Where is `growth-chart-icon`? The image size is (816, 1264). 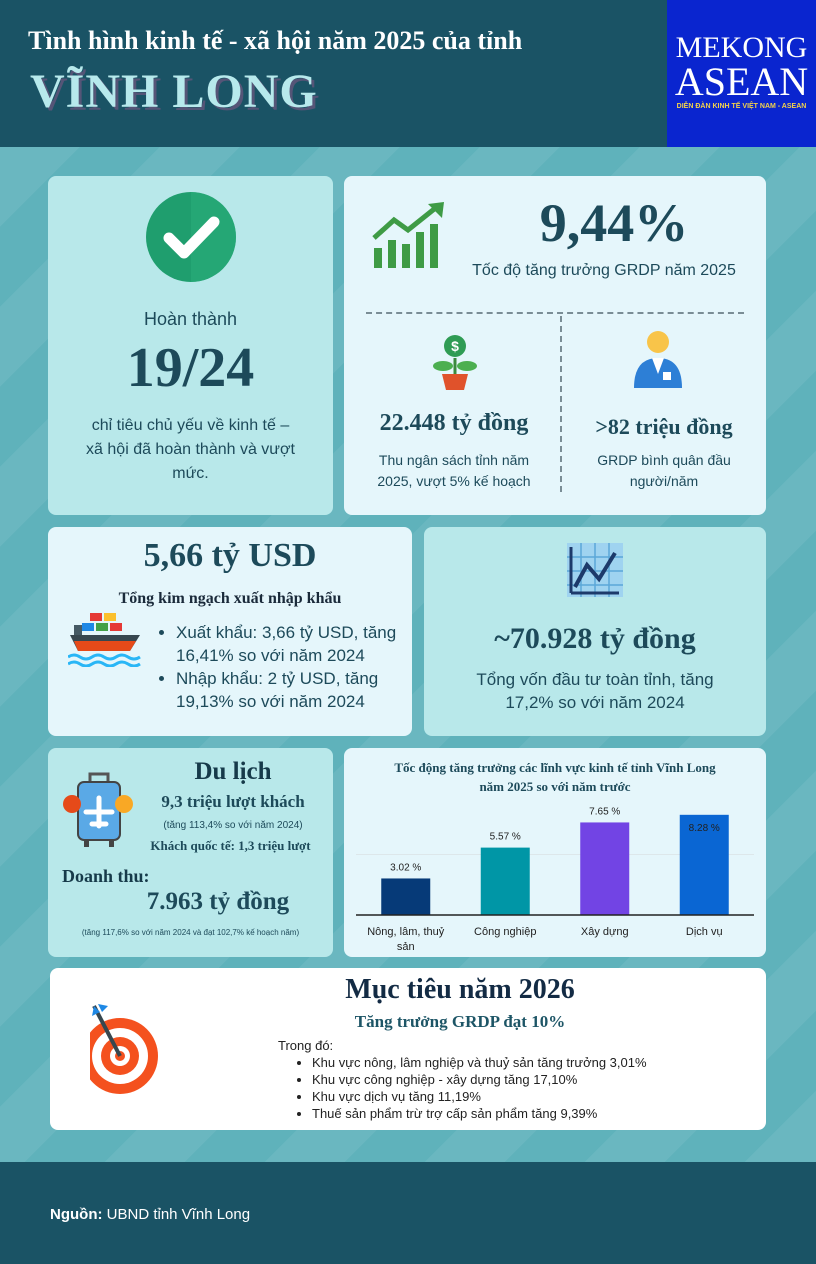
growth-chart-icon is located at coordinates (408, 235).